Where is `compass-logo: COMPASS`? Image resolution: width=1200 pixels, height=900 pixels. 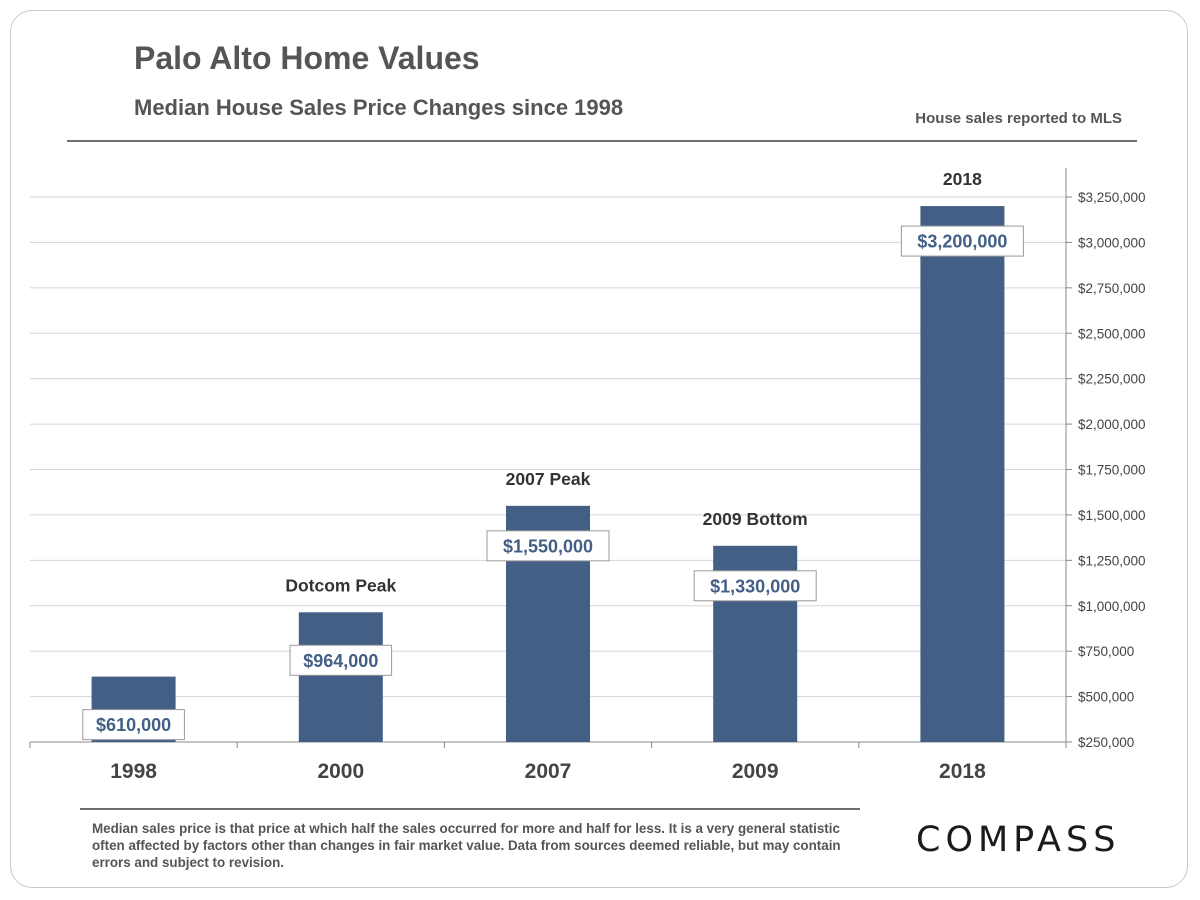
compass-logo: COMPASS is located at coordinates (1018, 840).